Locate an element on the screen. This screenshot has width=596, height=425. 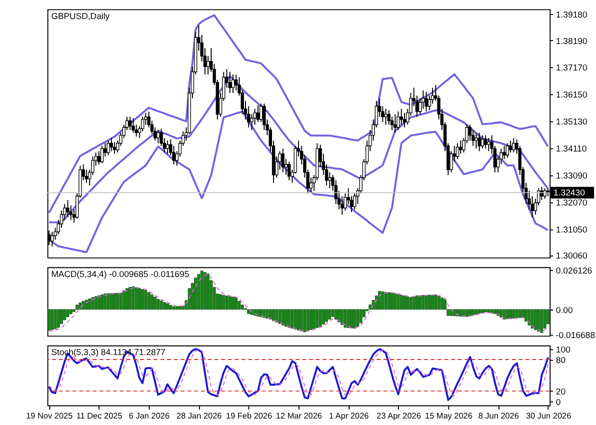
y-tick-label: 1.36150 is located at coordinates (572, 95).